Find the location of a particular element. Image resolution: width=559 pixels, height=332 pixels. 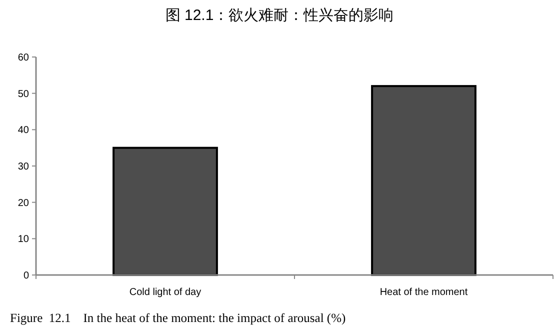

caption: Figure 12.1 In the heat of the moment: the impact of arousal (%) is located at coordinates (178, 318).